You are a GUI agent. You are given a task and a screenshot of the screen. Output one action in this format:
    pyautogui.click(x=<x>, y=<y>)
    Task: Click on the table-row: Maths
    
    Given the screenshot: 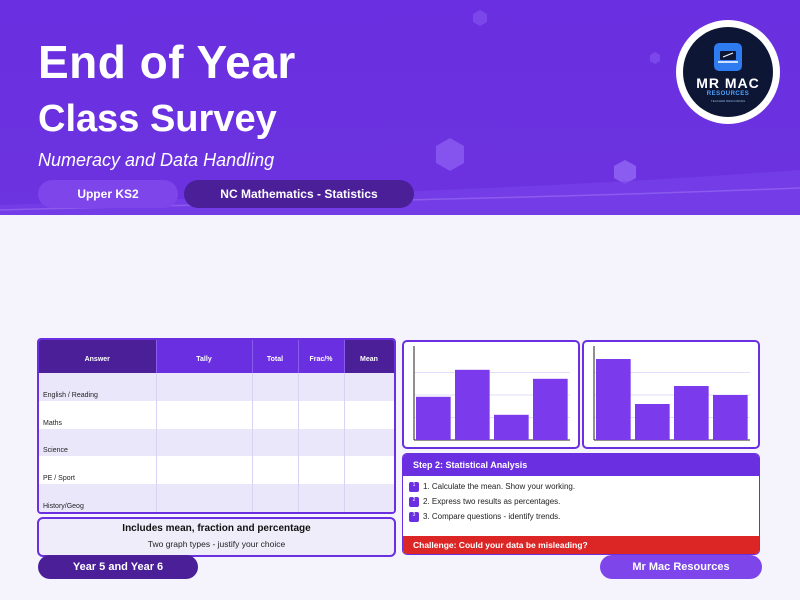 What is the action you would take?
    pyautogui.click(x=216, y=414)
    